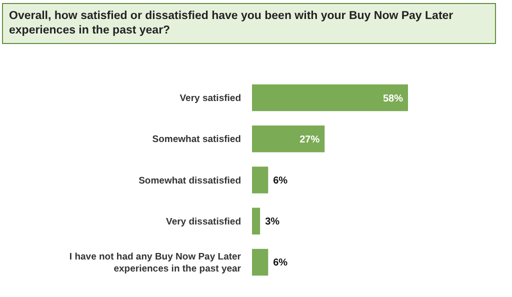 The width and height of the screenshot is (512, 297). I want to click on y-tick-label: Somewhat dissatisfied, so click(190, 180).